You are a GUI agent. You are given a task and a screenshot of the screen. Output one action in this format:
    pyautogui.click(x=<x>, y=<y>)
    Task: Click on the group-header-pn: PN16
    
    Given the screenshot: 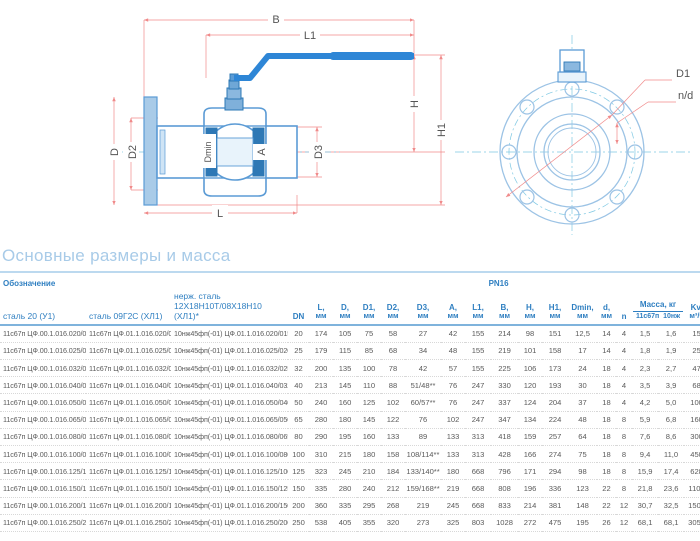 What is the action you would take?
    pyautogui.click(x=498, y=283)
    